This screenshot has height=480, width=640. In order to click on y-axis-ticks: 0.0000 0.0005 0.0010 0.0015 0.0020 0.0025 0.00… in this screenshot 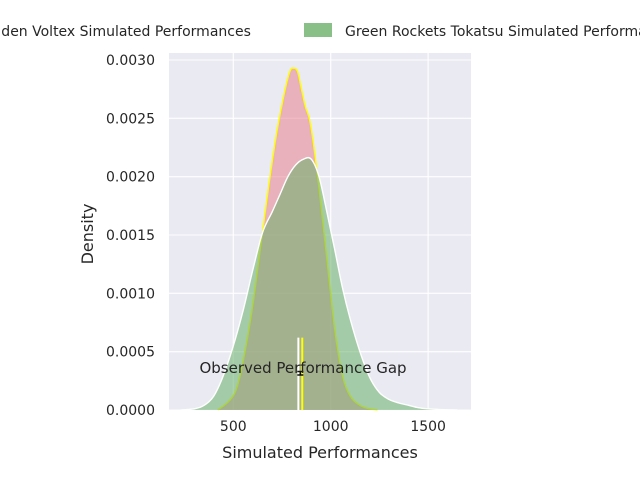, I will do `click(130, 236)`.